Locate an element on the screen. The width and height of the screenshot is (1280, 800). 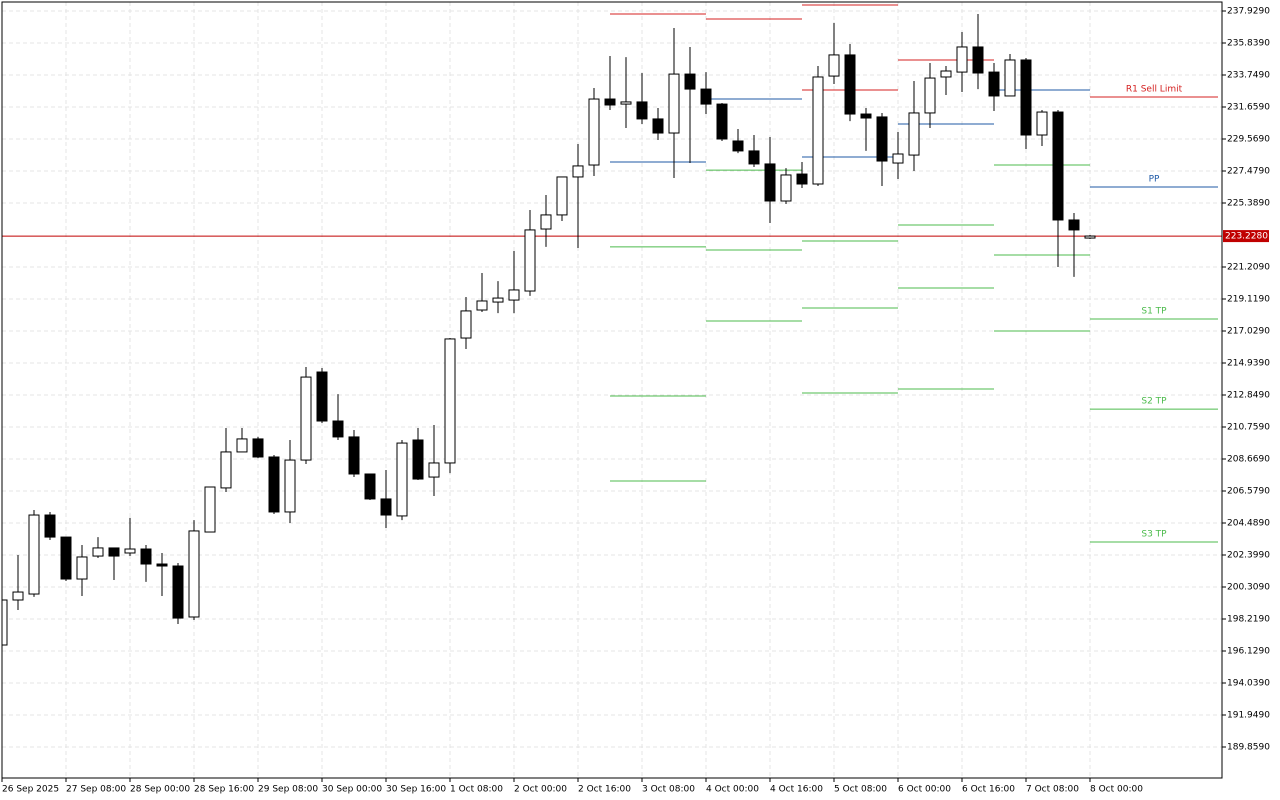
y-tick-label: 235.8390 is located at coordinates (1248, 44).